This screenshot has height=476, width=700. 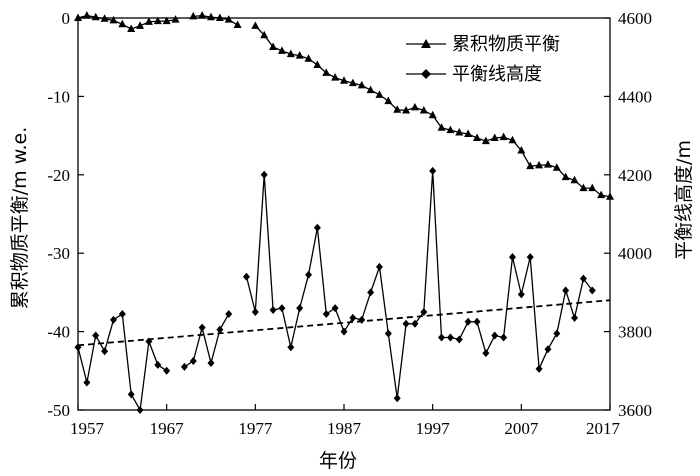 What do you see at coordinates (344, 323) in the screenshot?
I see `trendline` at bounding box center [344, 323].